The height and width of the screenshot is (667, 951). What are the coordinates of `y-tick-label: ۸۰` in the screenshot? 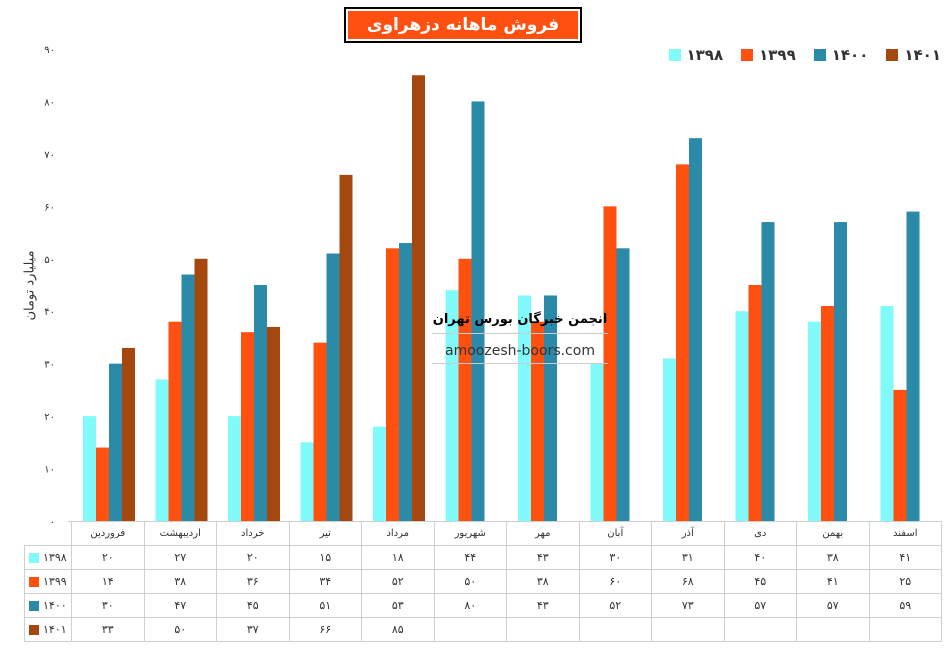 It's located at (49, 102).